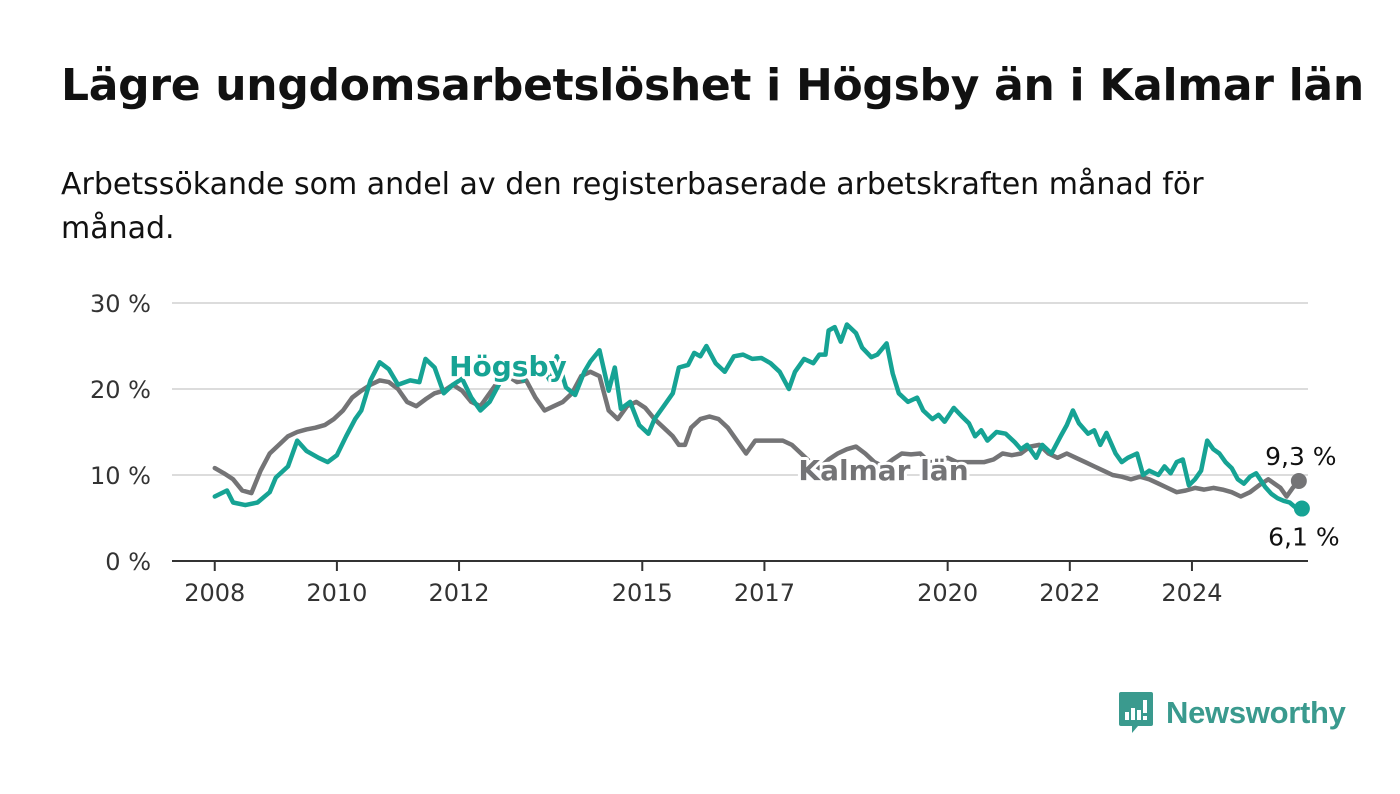 Image resolution: width=1400 pixels, height=794 pixels. Describe the element at coordinates (1303, 537) in the screenshot. I see `end-value-label-h-gsby: 6,1 %` at that location.